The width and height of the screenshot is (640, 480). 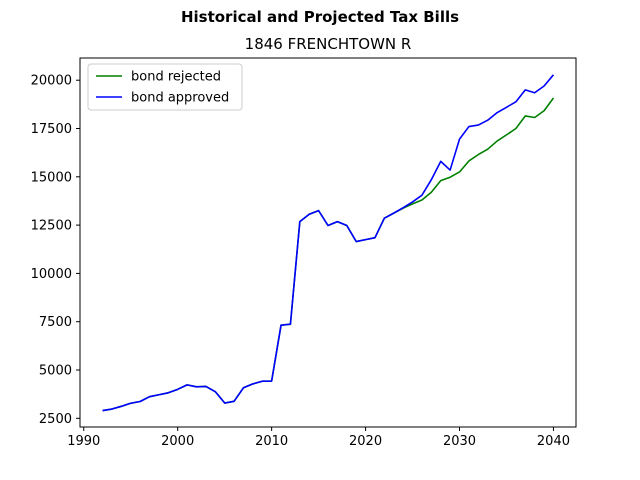 I want to click on legend-box, so click(x=165, y=87).